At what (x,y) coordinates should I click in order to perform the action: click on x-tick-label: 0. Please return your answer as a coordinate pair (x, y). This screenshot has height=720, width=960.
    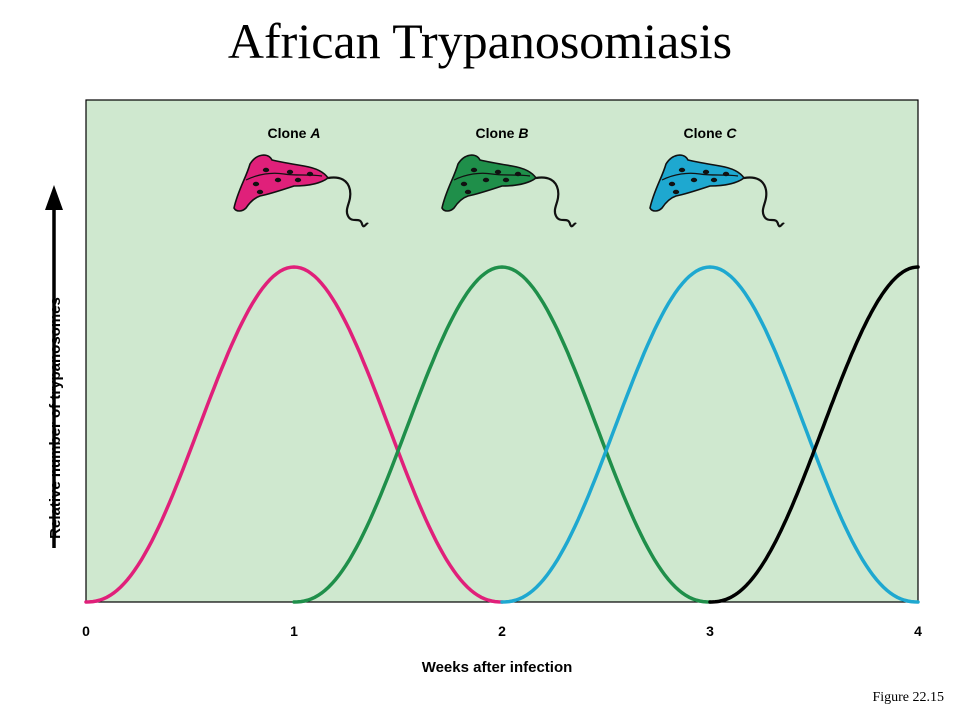
    Looking at the image, I should click on (86, 631).